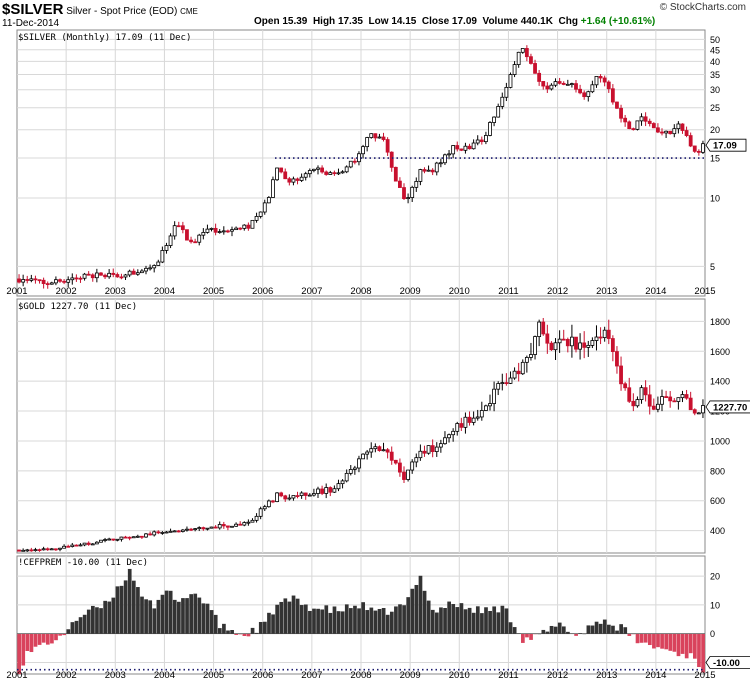 Image resolution: width=750 pixels, height=700 pixels. What do you see at coordinates (213, 675) in the screenshot?
I see `x-tick-label: 2005` at bounding box center [213, 675].